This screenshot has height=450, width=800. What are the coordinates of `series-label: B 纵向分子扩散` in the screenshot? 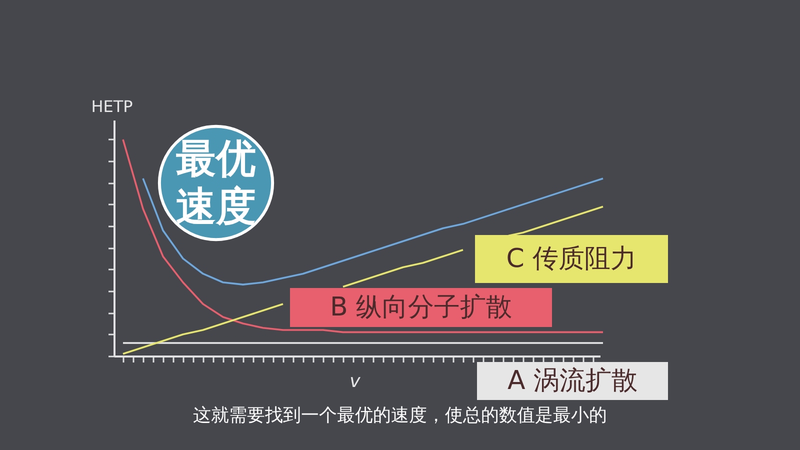 It's located at (421, 307).